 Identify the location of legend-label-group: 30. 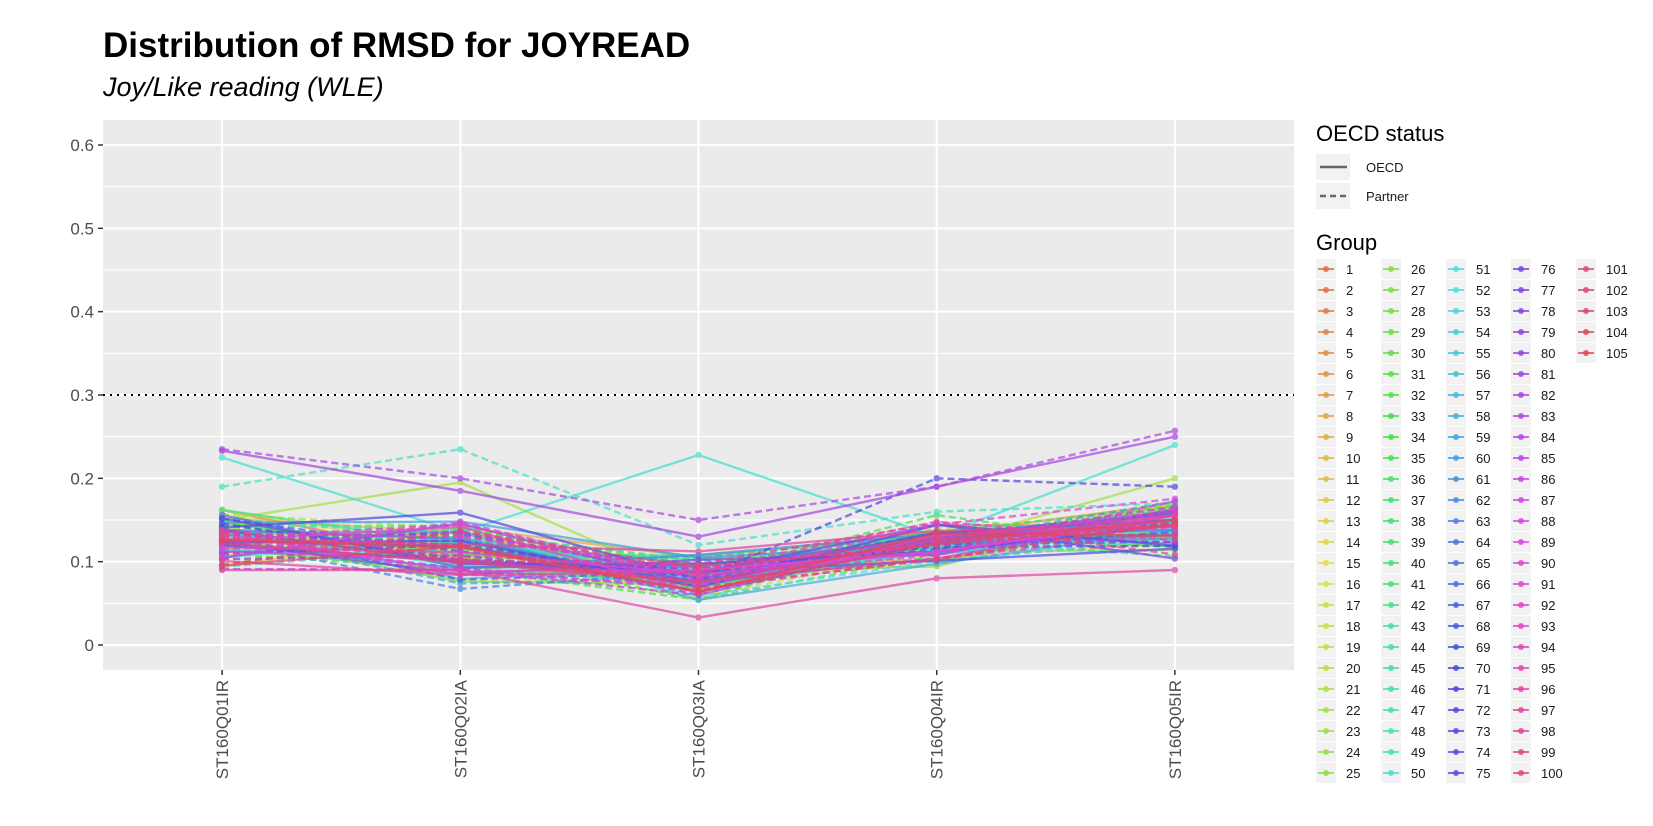
(1418, 353).